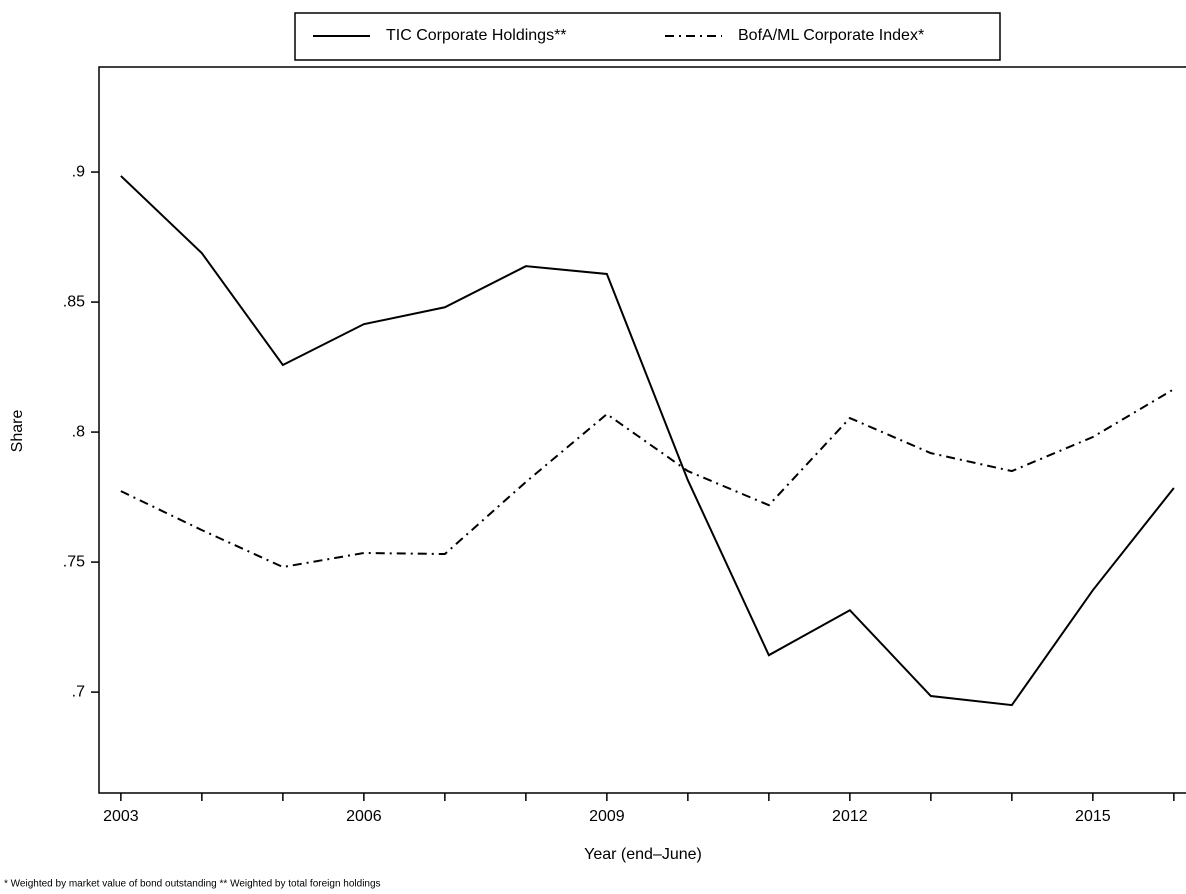  I want to click on y-tick-label: .85, so click(74, 301).